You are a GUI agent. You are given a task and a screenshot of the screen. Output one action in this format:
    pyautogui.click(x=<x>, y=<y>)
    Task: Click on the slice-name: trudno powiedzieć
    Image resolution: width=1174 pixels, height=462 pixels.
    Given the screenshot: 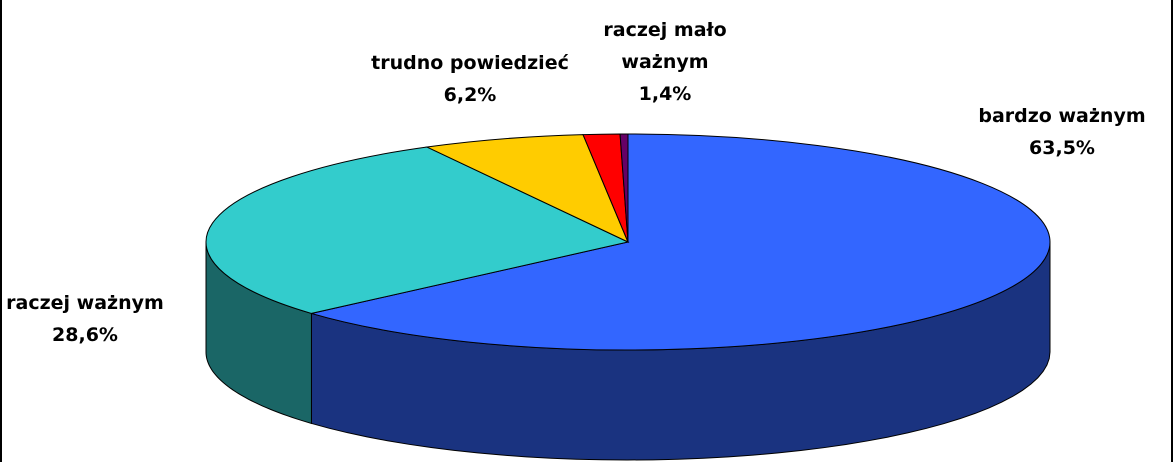 What is the action you would take?
    pyautogui.click(x=470, y=63)
    